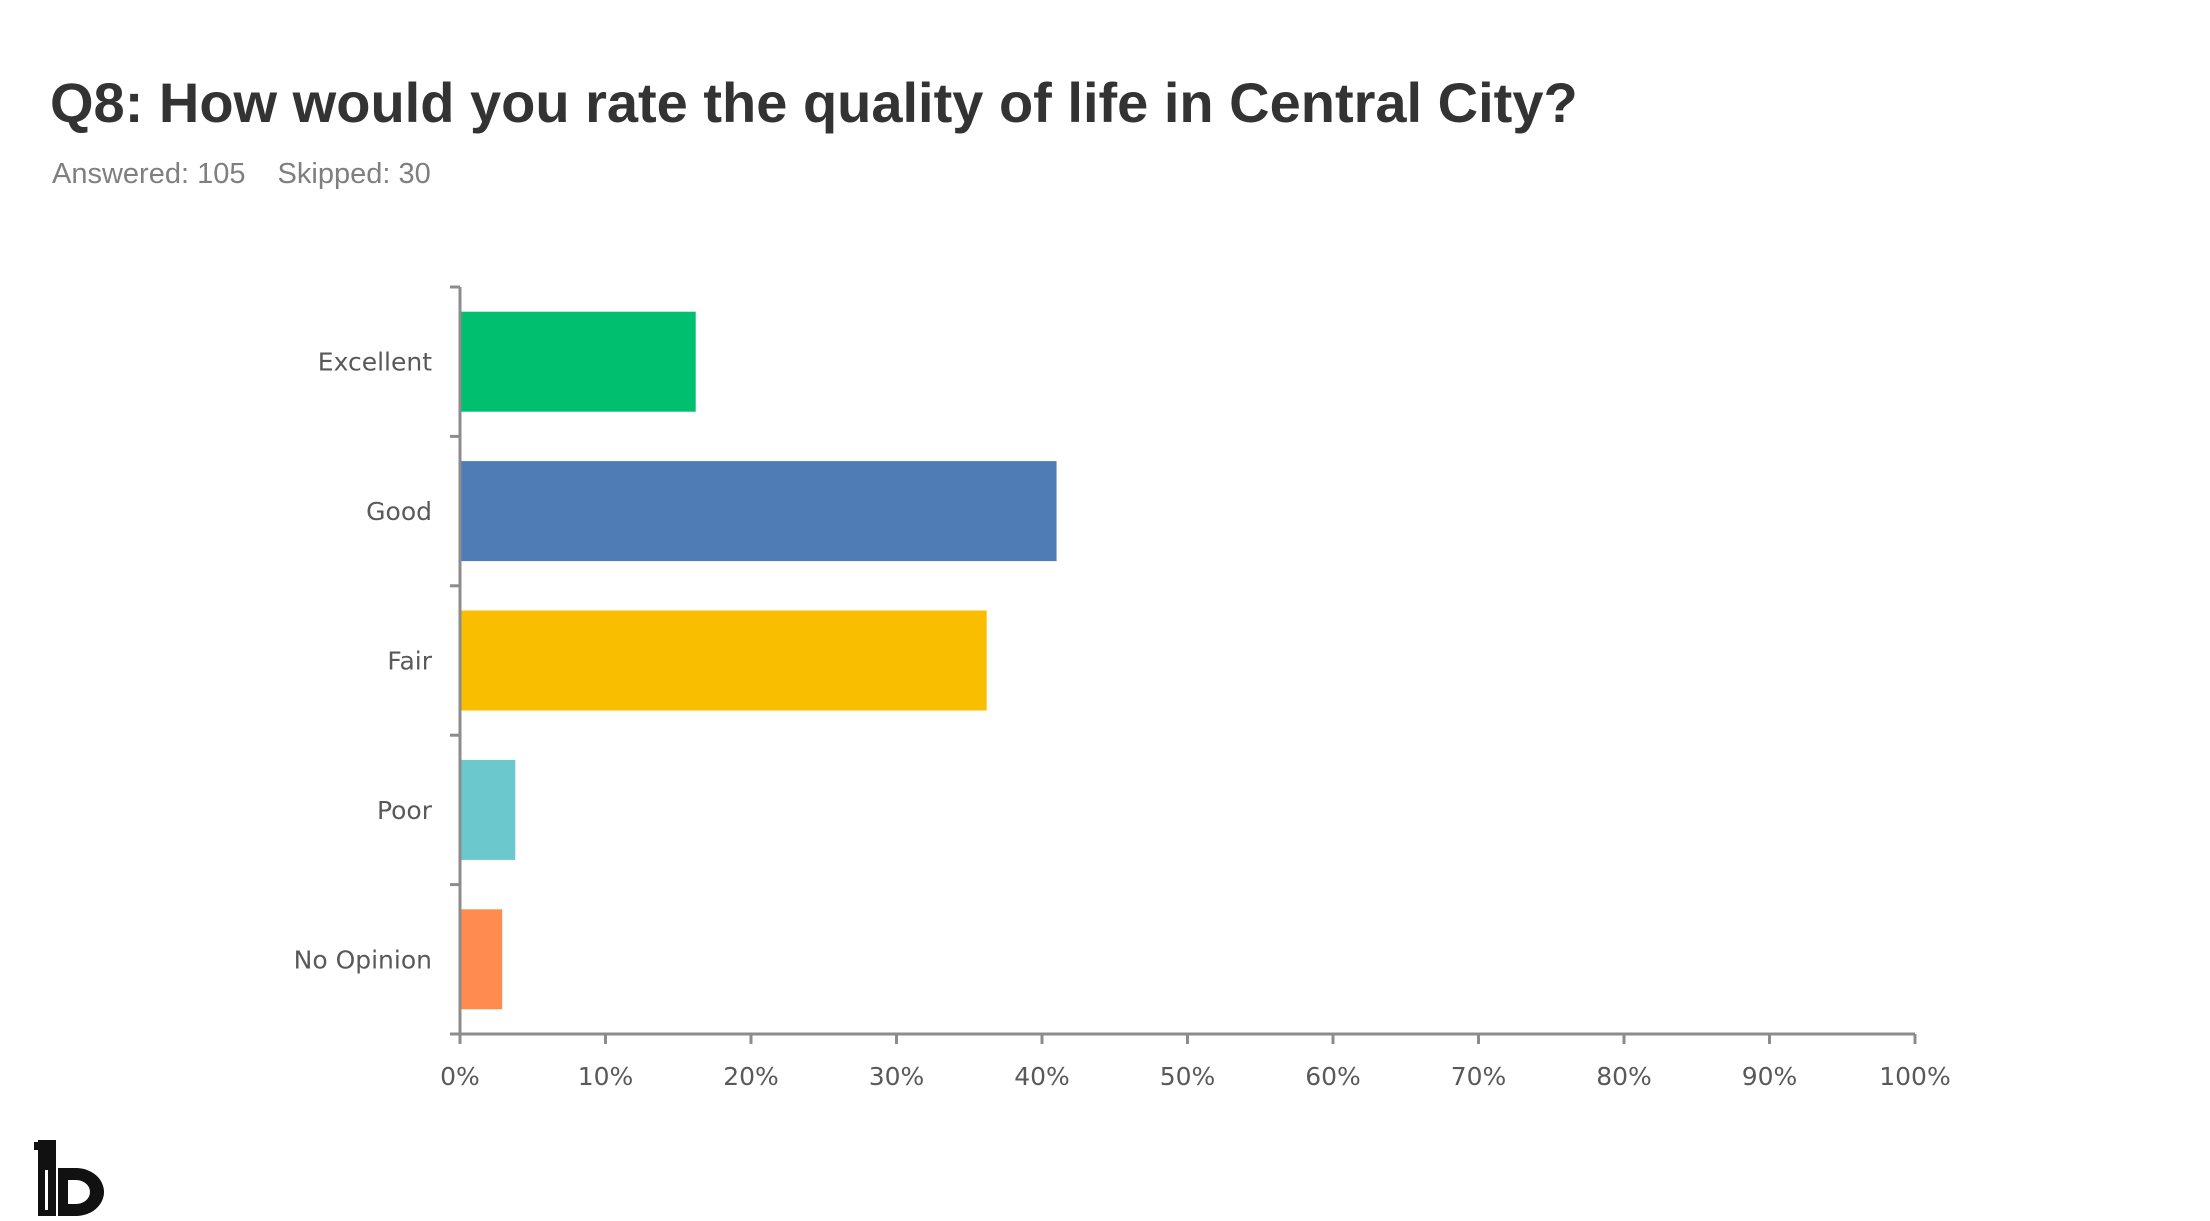  What do you see at coordinates (149, 174) in the screenshot?
I see `answered-count: Answered: 105` at bounding box center [149, 174].